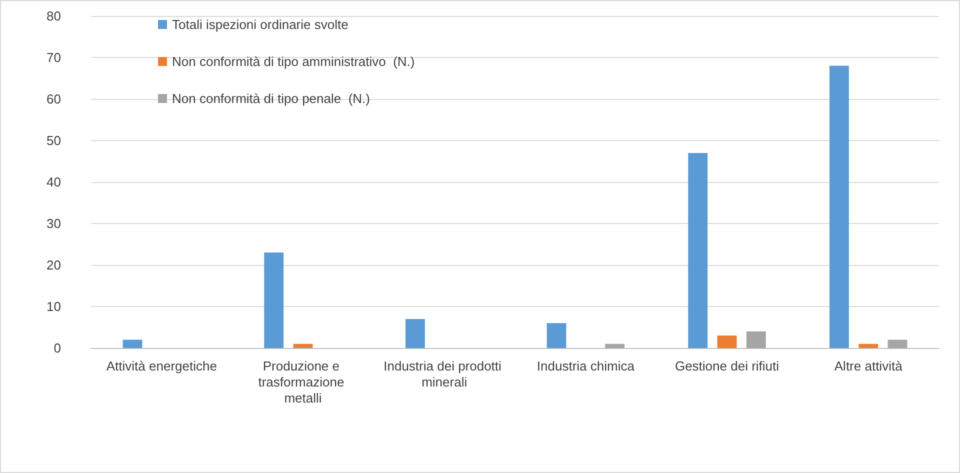  What do you see at coordinates (727, 366) in the screenshot?
I see `x-tick-label: Gestione dei rifiuti` at bounding box center [727, 366].